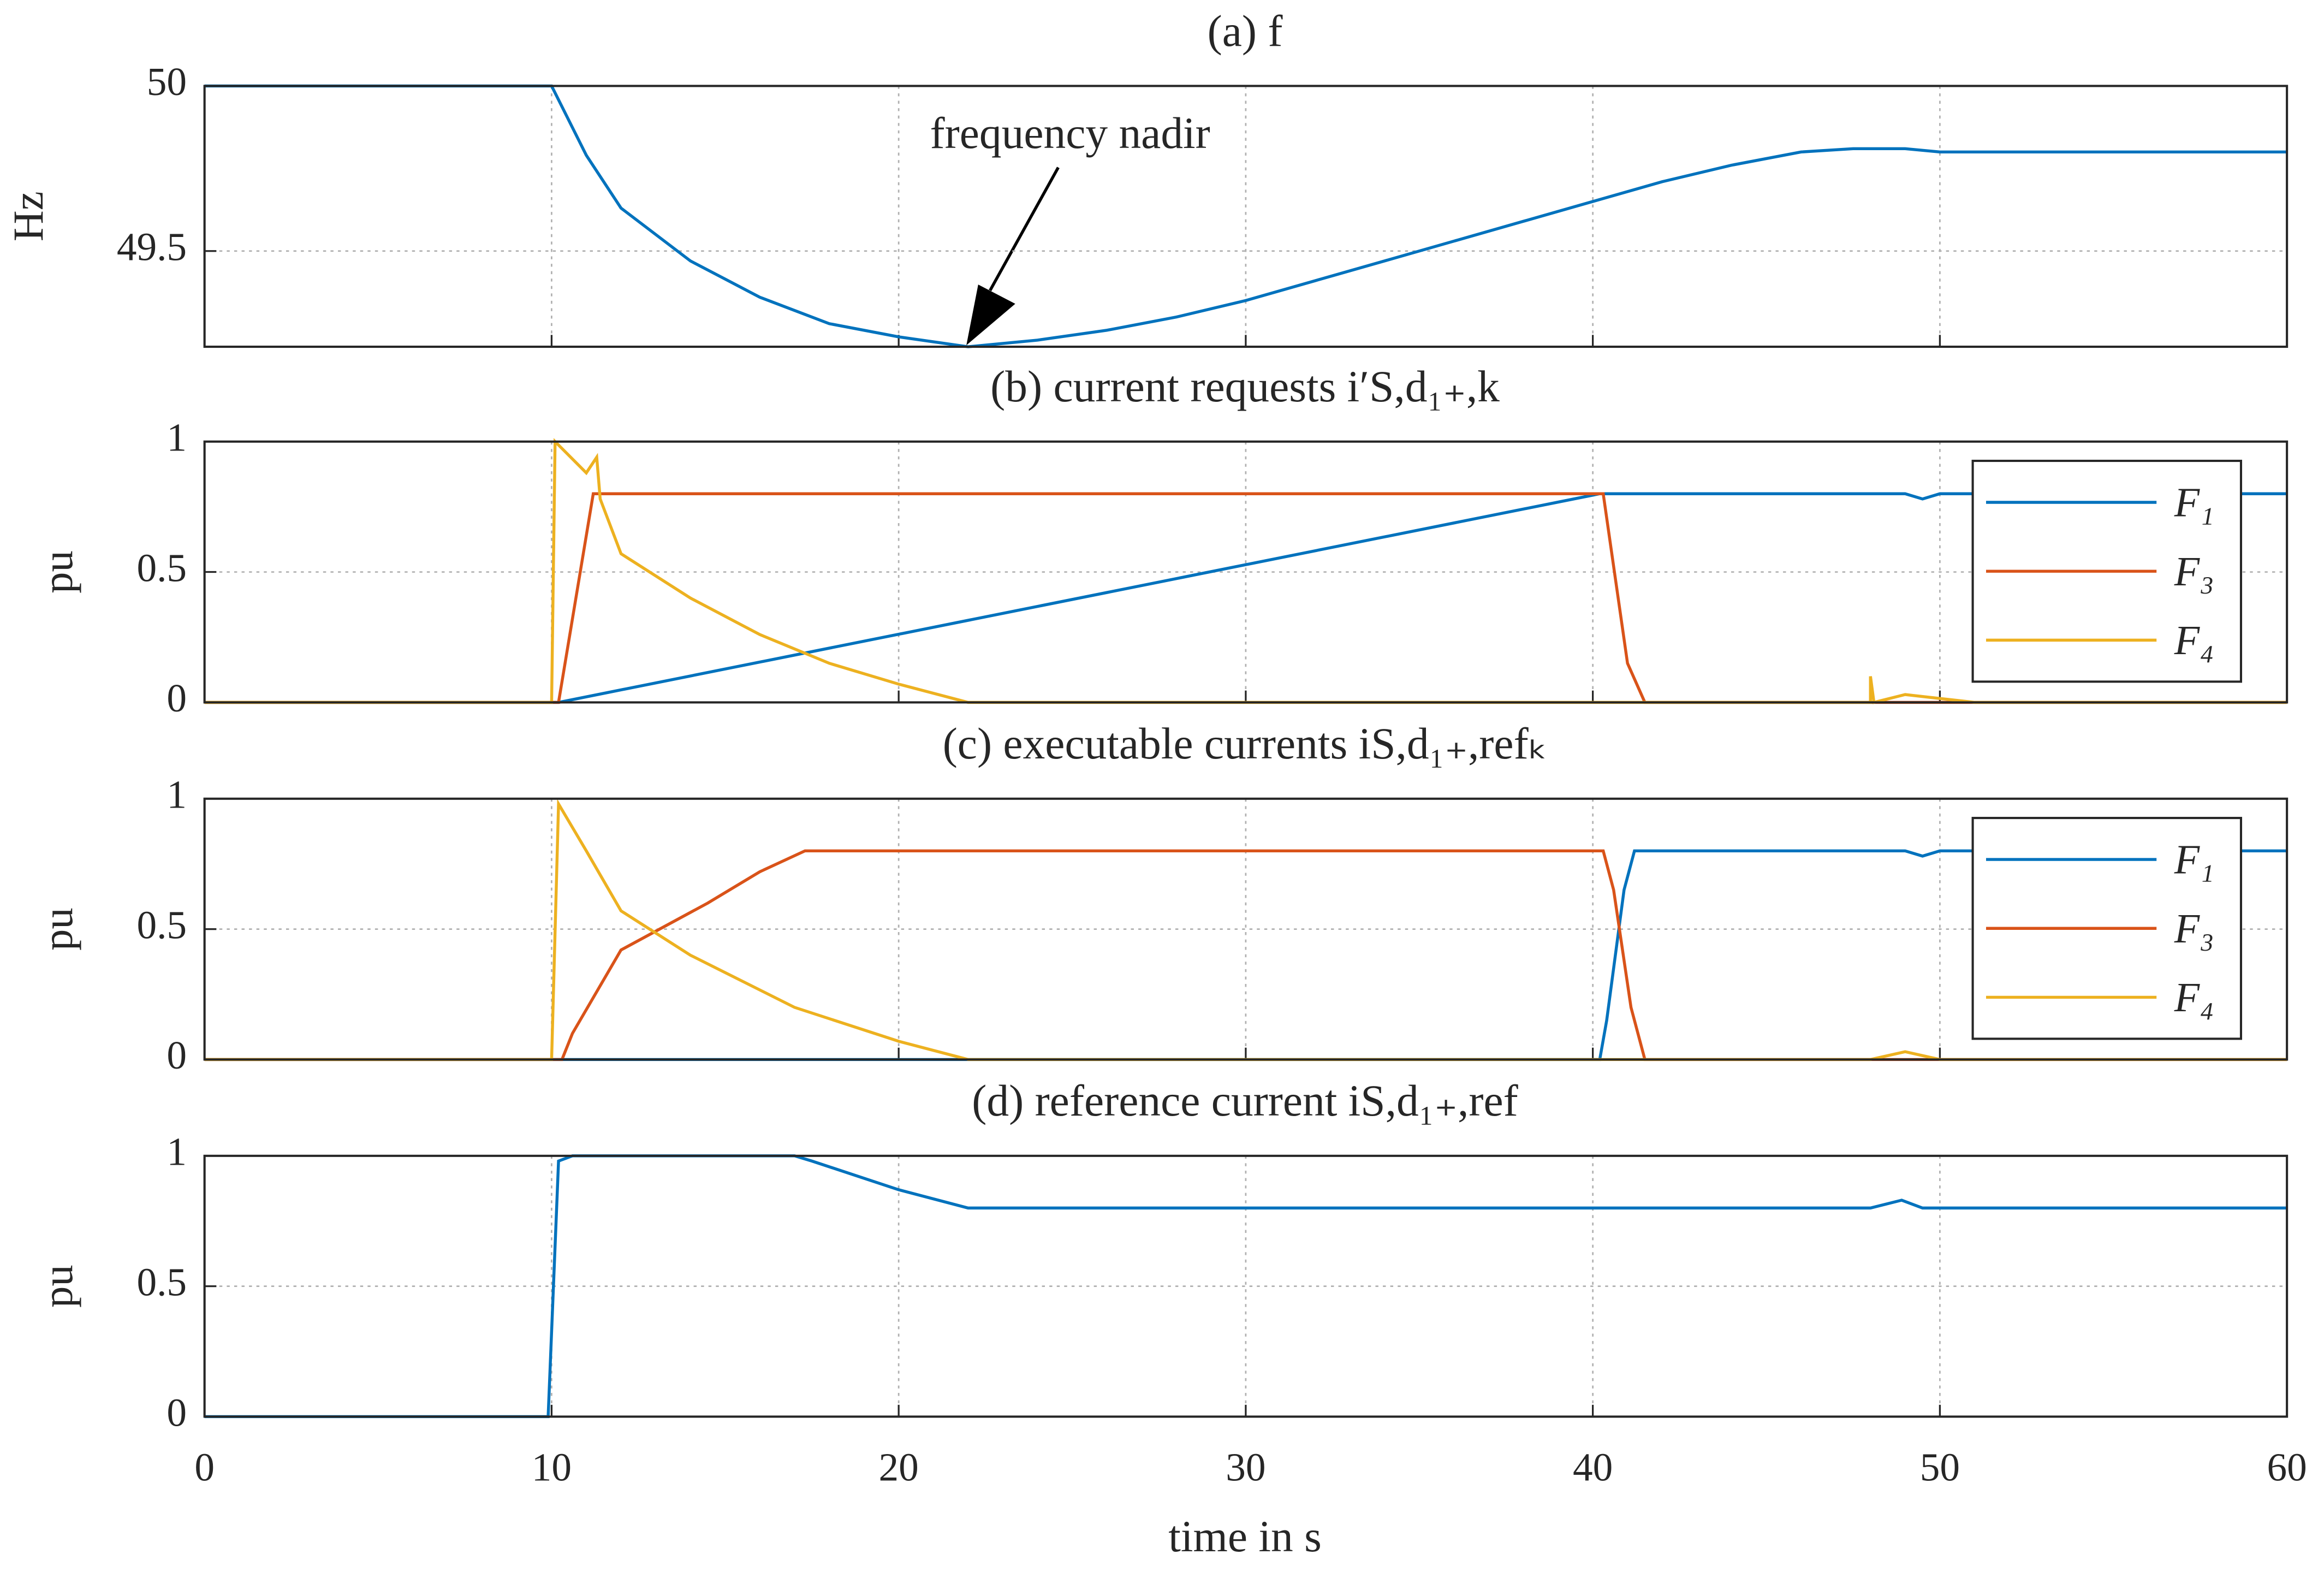 The image size is (2324, 1572). What do you see at coordinates (1245, 744) in the screenshot?
I see `panel-title: (c) executable currents iS,d₁₊,refₖ` at bounding box center [1245, 744].